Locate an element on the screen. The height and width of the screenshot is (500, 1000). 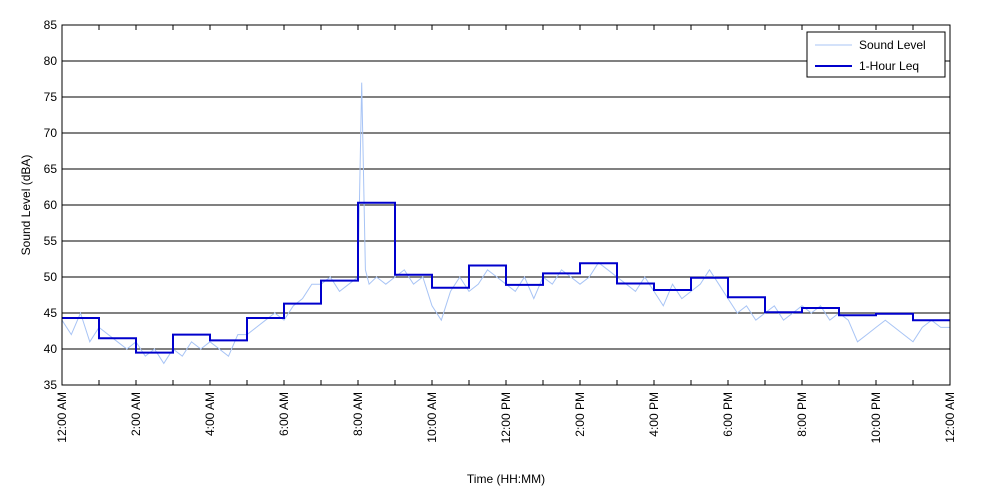
x-tick-label: 8:00 AM is located at coordinates (358, 414).